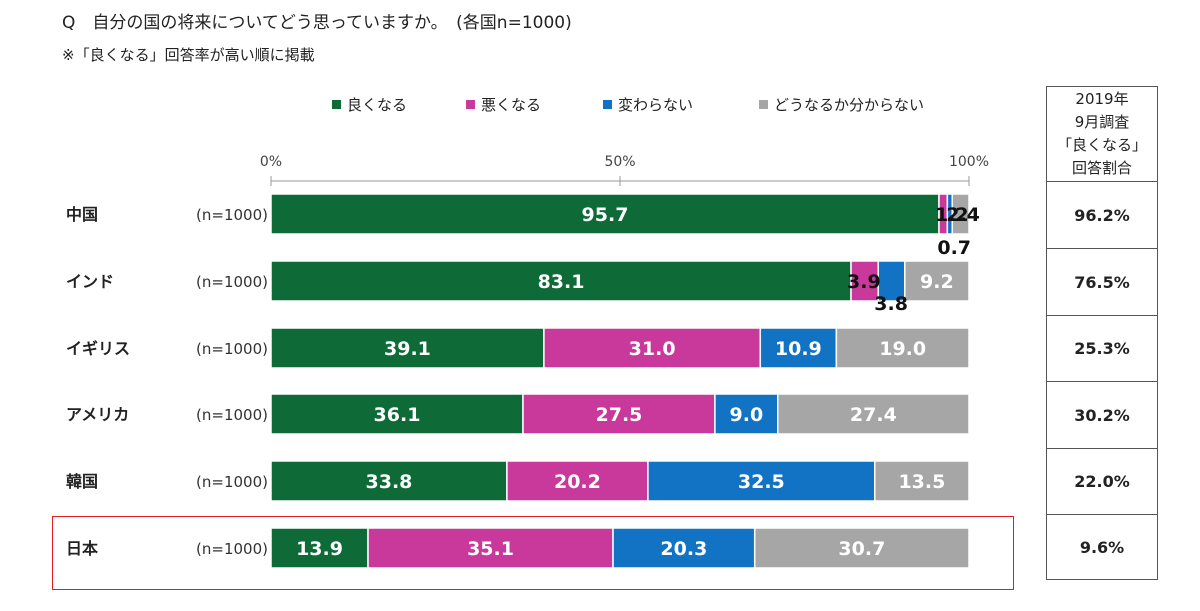 This screenshot has height=611, width=1200. Describe the element at coordinates (891, 281) in the screenshot. I see `bar-segment-india-same` at that location.